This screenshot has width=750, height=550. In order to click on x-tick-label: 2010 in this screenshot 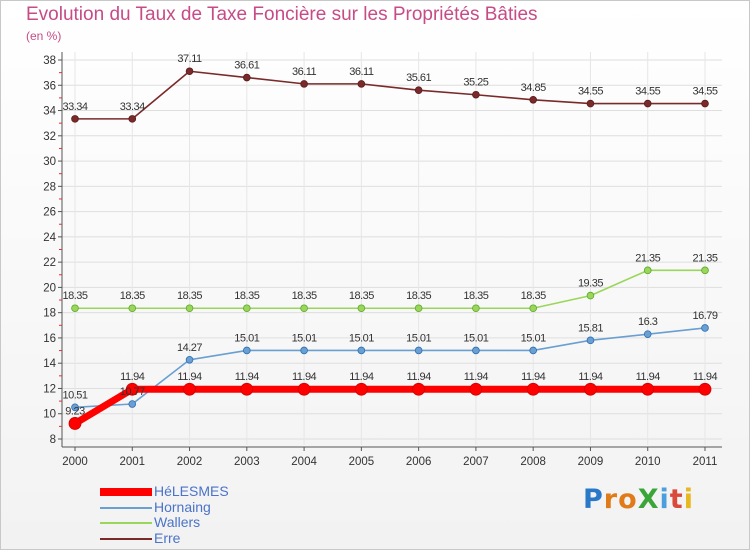, I will do `click(648, 462)`.